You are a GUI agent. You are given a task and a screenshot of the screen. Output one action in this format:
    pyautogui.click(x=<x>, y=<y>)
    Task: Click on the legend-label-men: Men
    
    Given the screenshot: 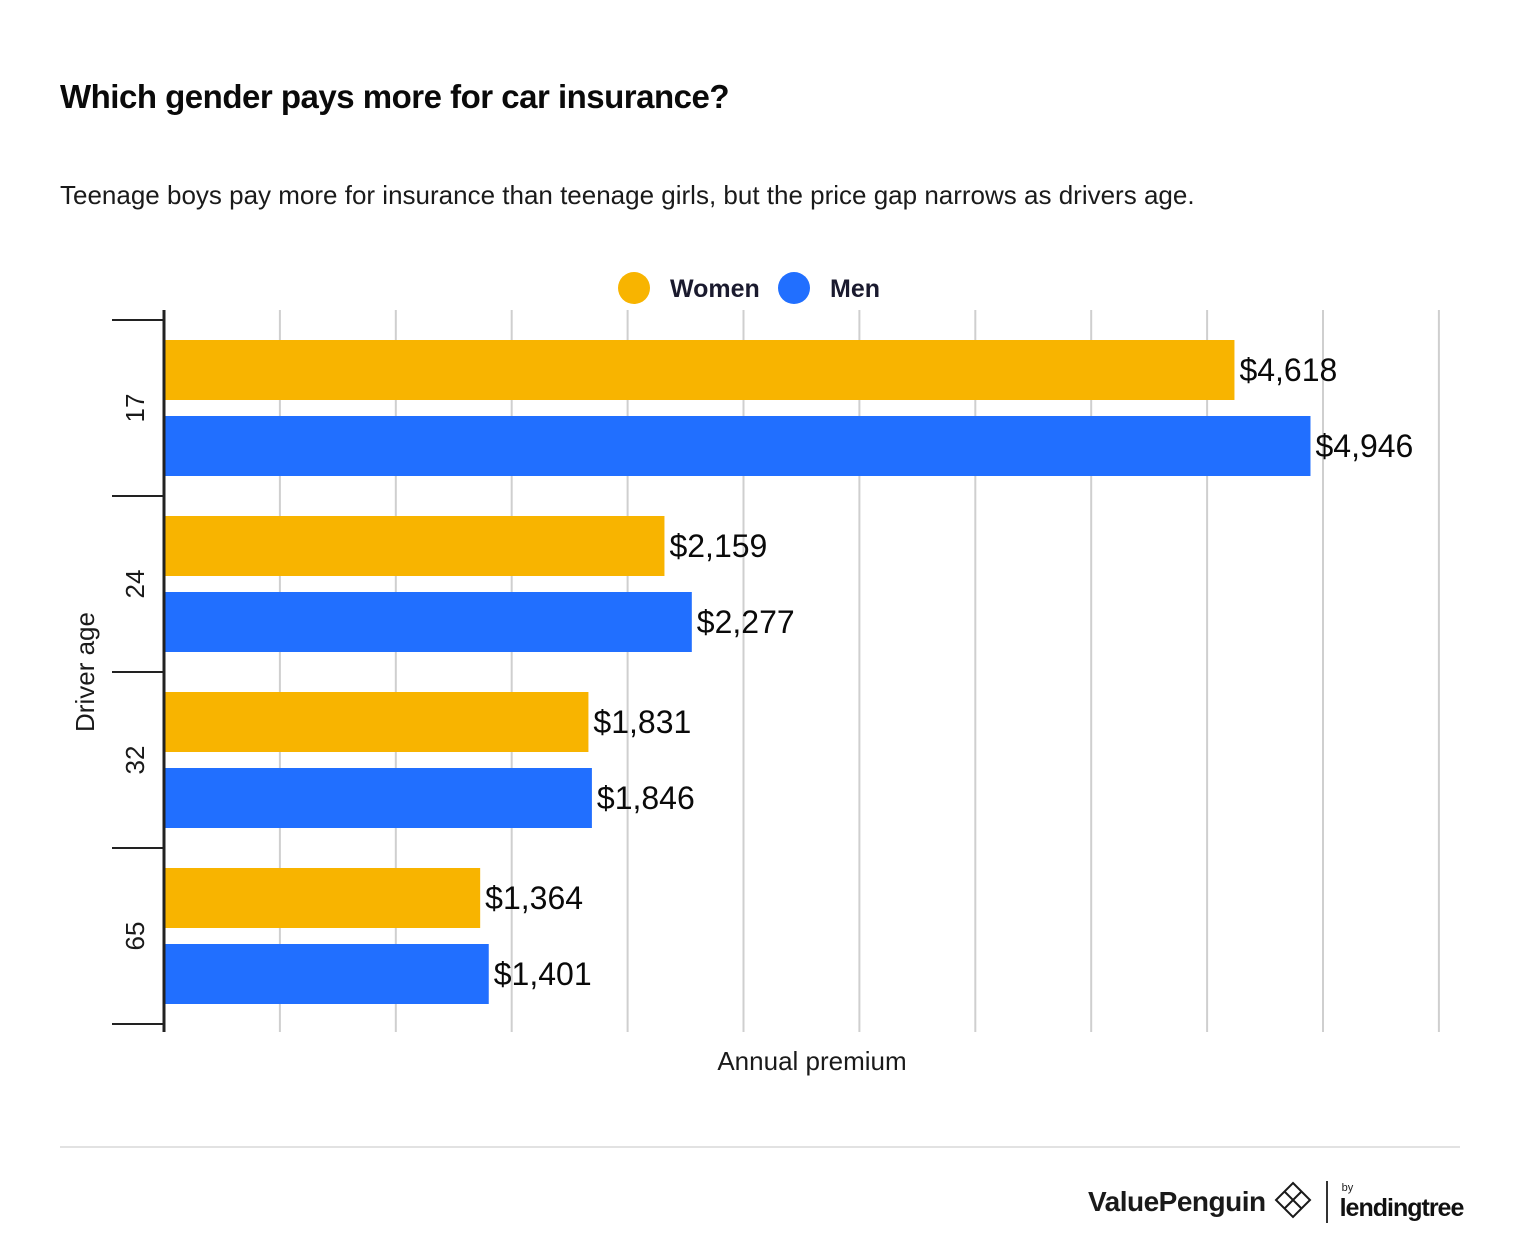 What is the action you would take?
    pyautogui.click(x=855, y=289)
    